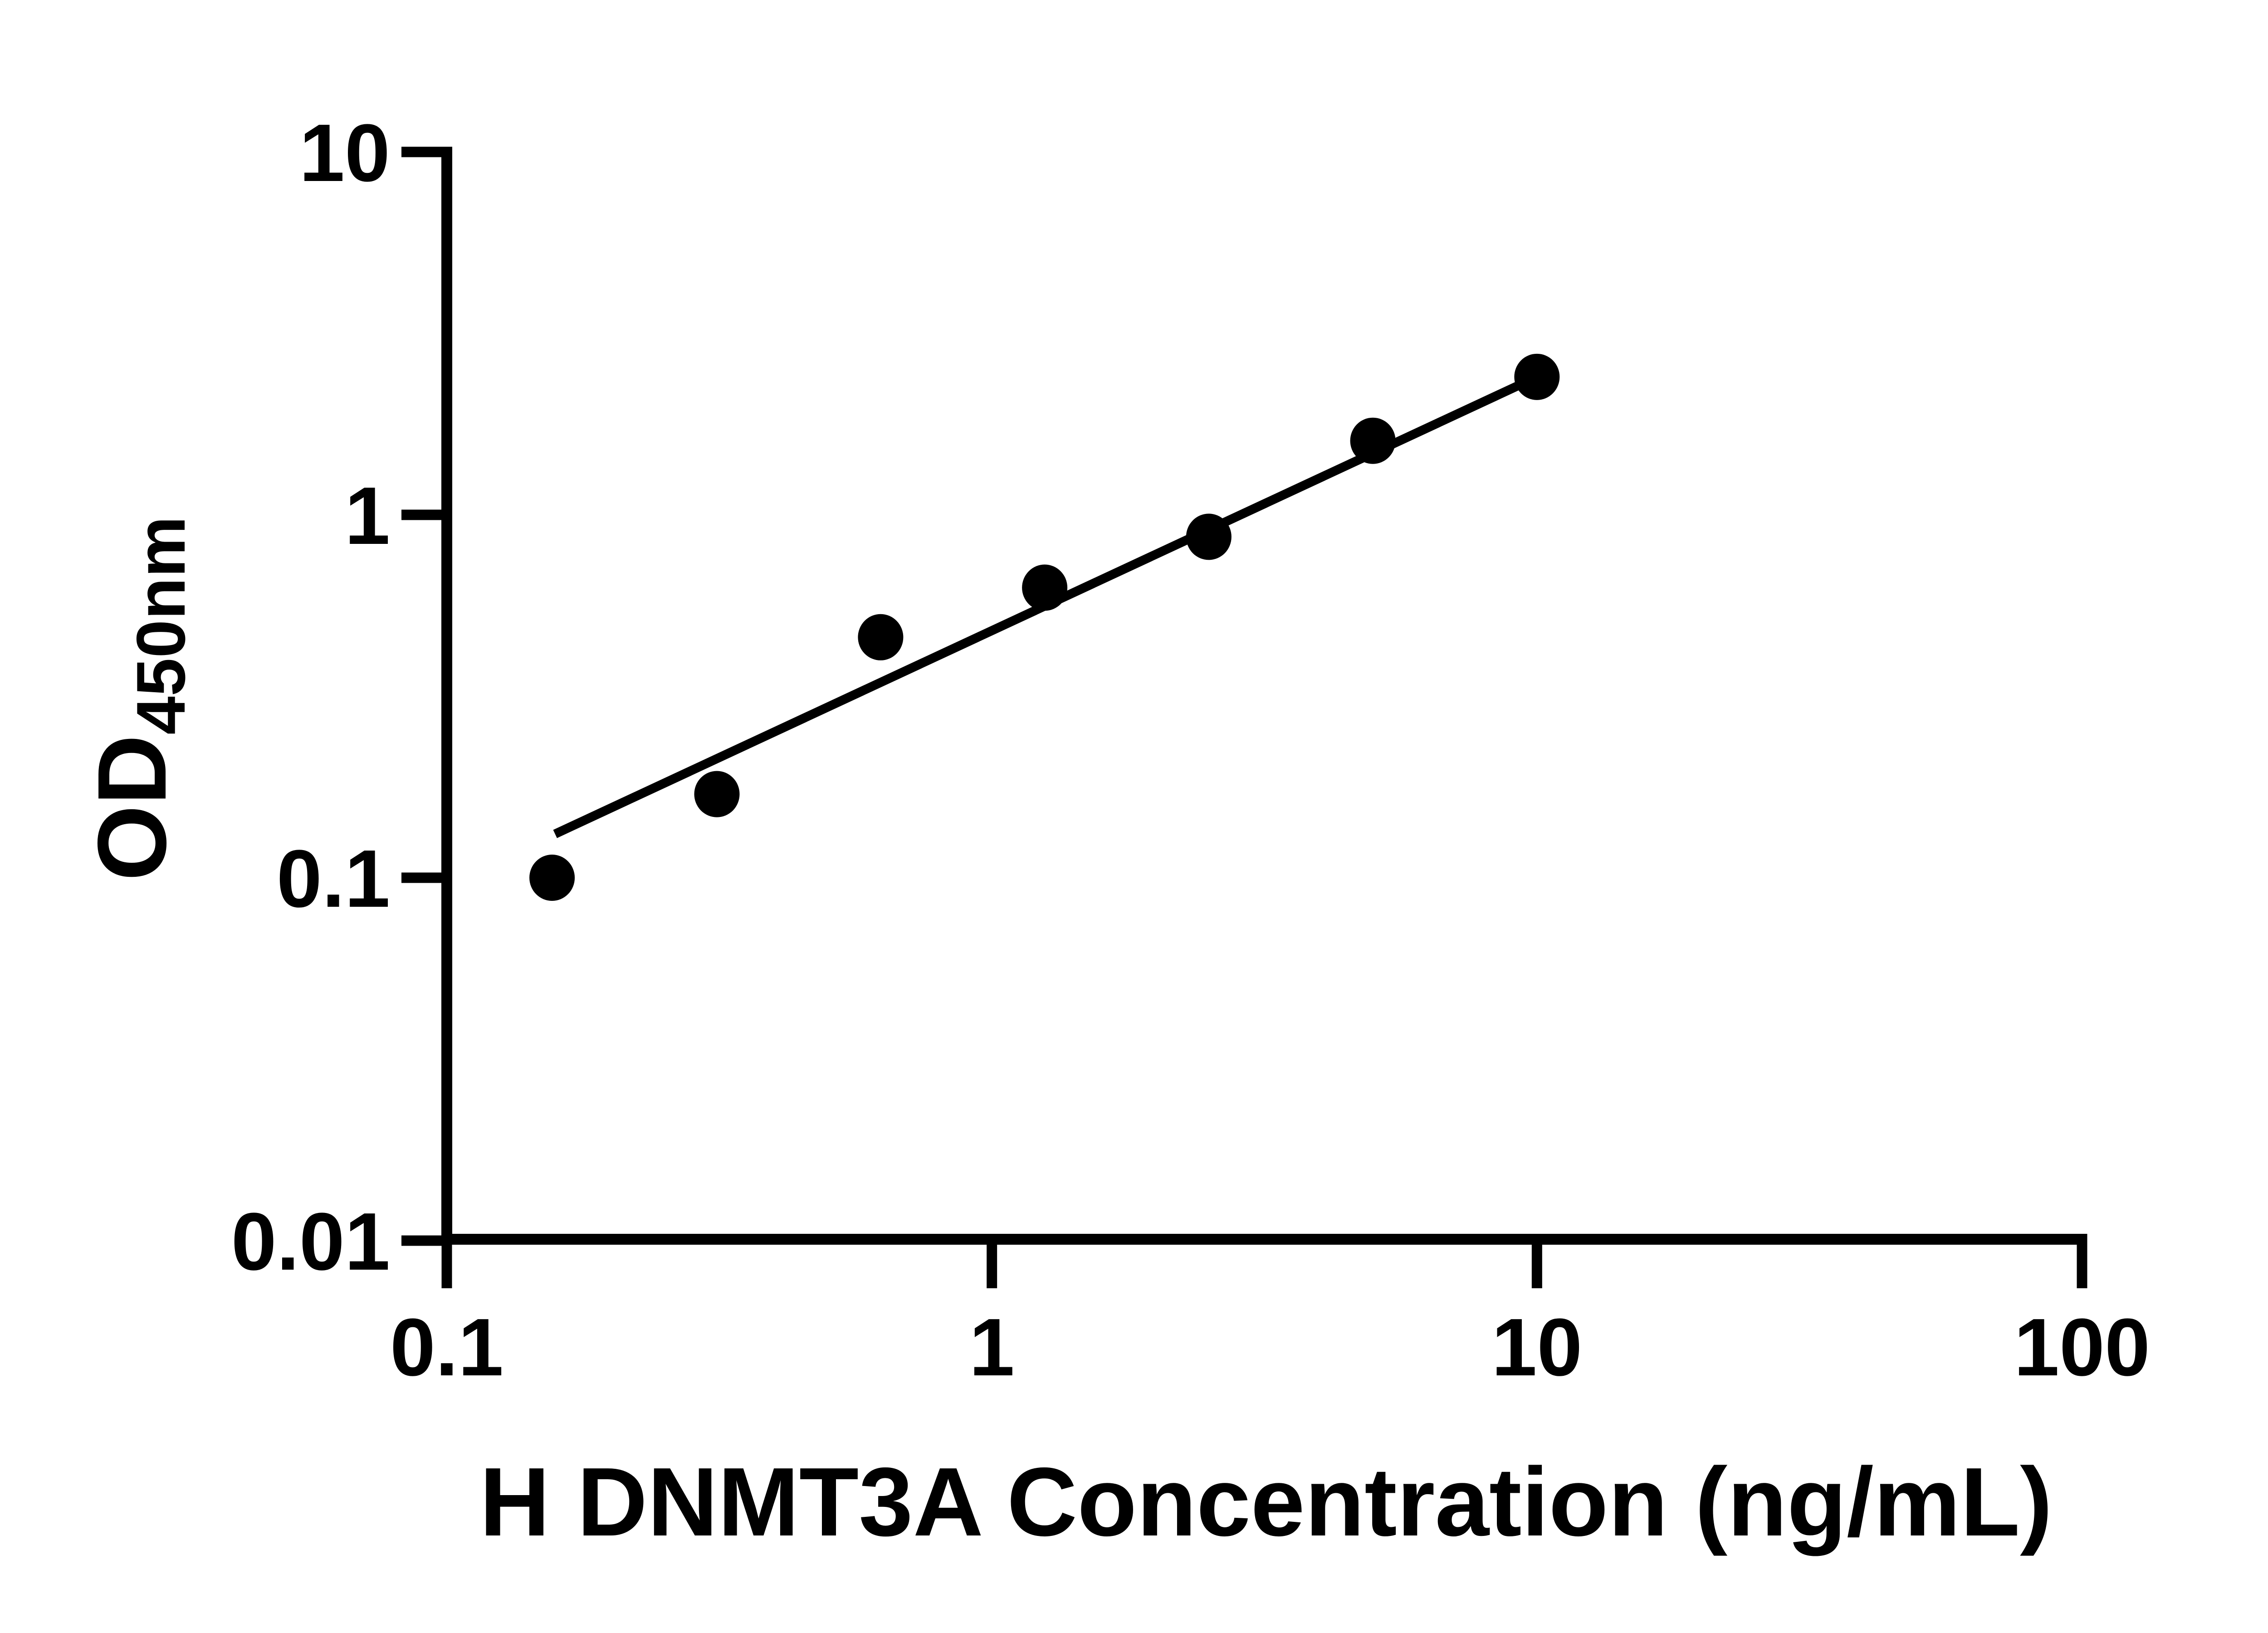 The width and height of the screenshot is (2268, 1633). I want to click on x-tick-label: 100, so click(2082, 1347).